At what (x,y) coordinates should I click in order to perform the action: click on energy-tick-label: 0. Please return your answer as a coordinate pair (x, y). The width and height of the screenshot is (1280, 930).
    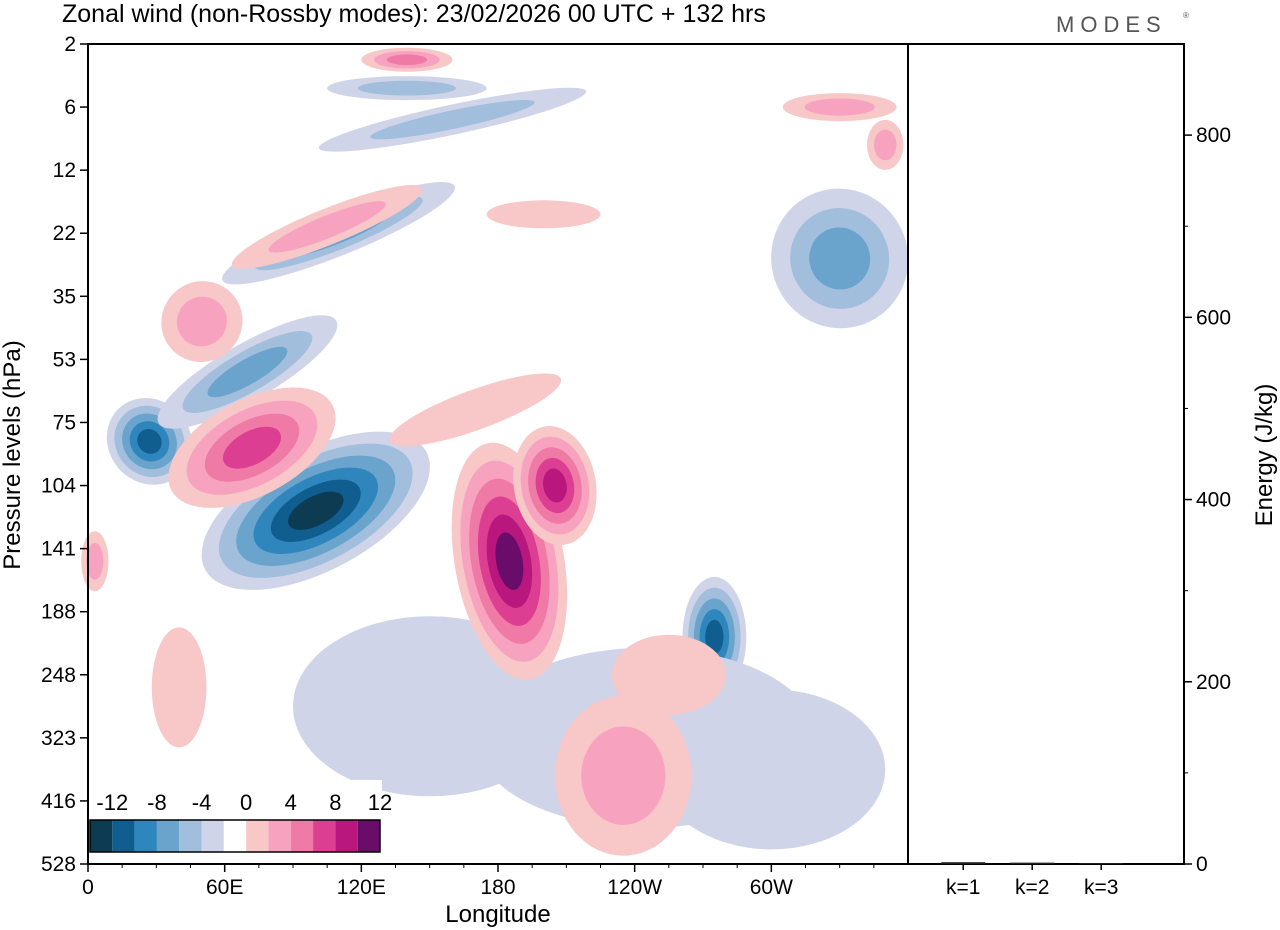
    Looking at the image, I should click on (1202, 864).